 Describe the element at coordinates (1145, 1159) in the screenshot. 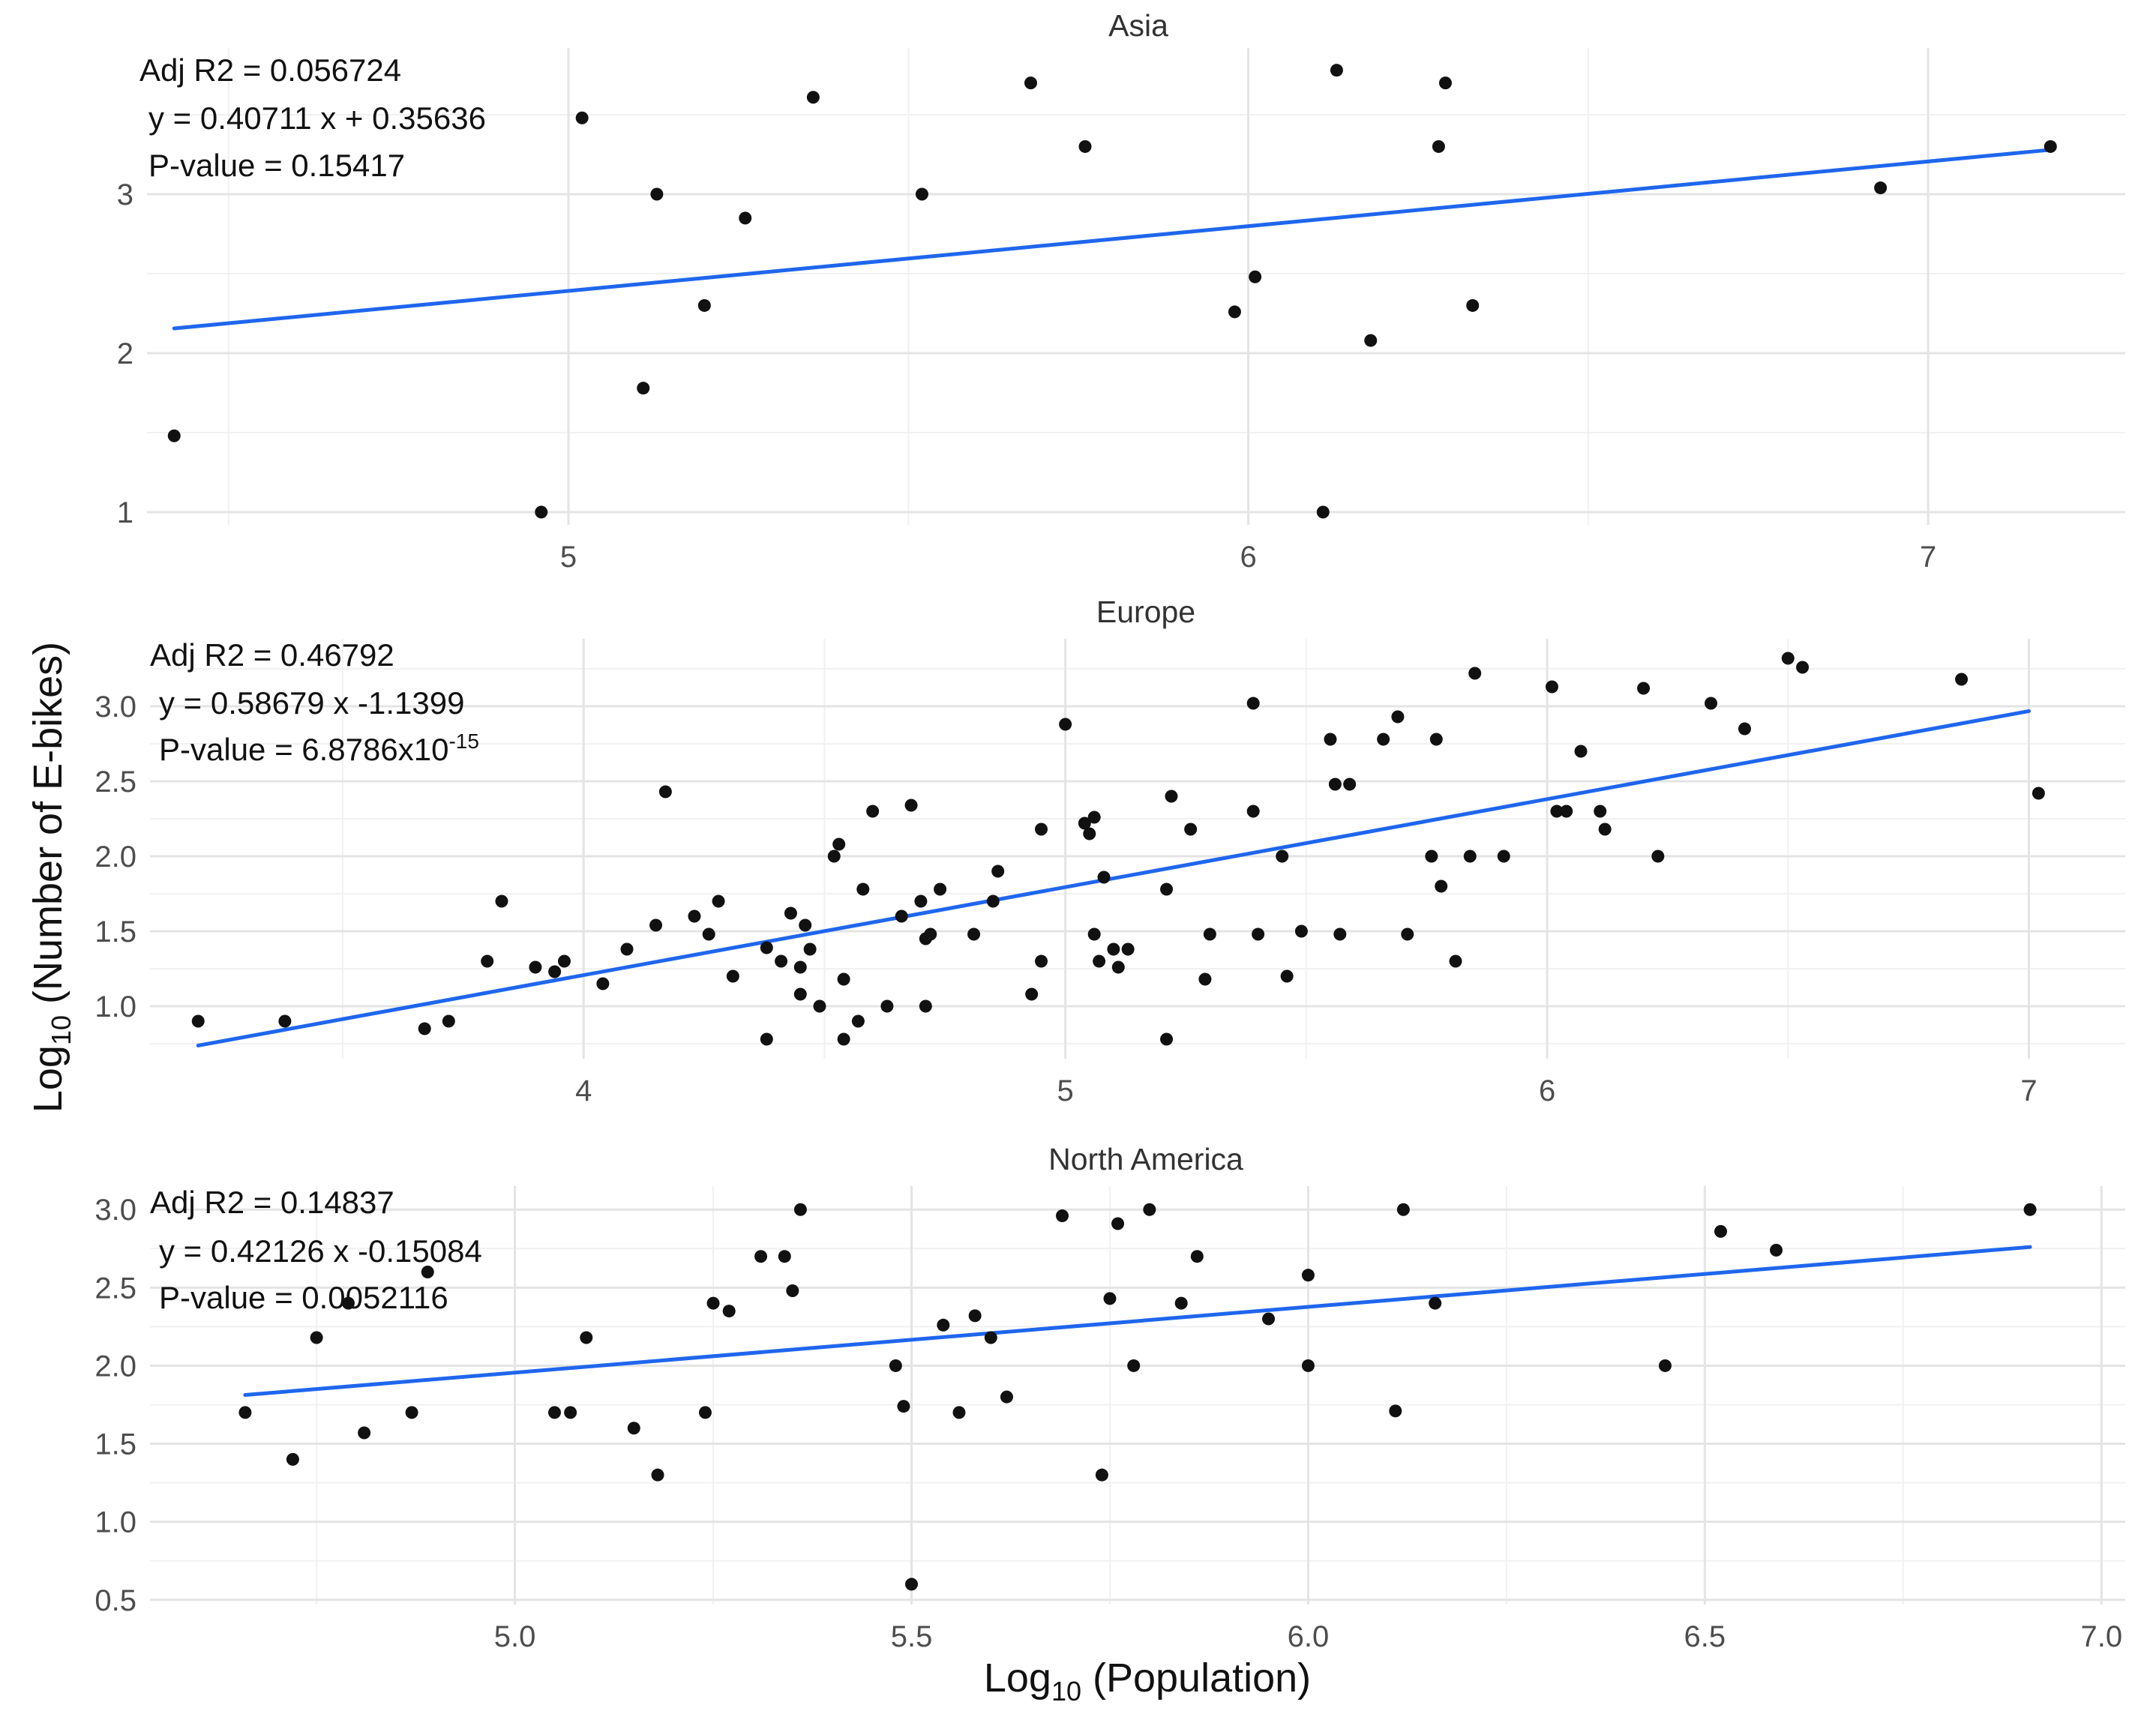

I see `panel-title: North America` at that location.